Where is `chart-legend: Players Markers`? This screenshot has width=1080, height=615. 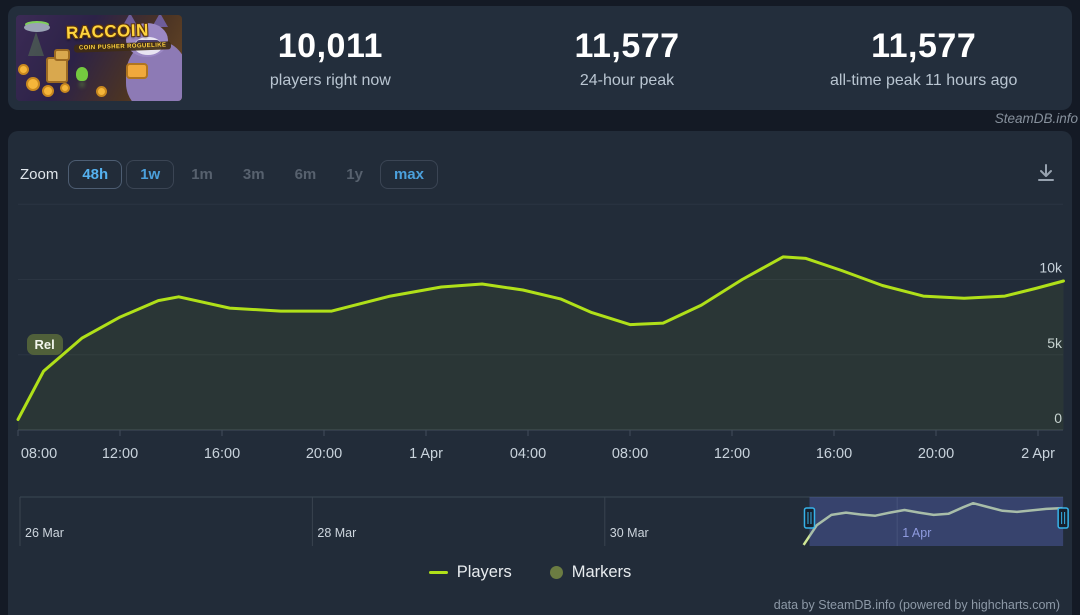 chart-legend: Players Markers is located at coordinates (530, 572).